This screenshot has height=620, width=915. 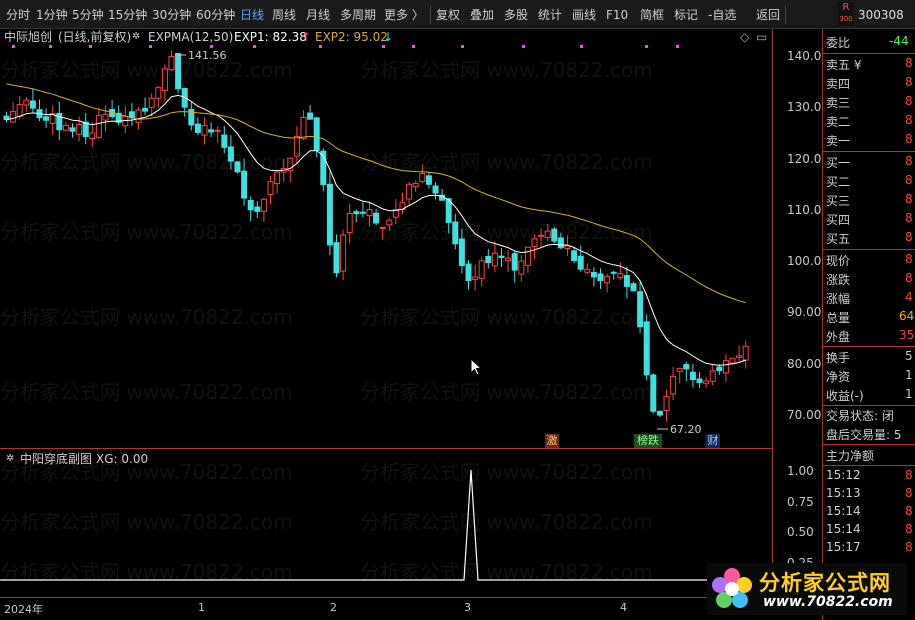 What do you see at coordinates (845, 396) in the screenshot?
I see `stat-label: 收益(-)` at bounding box center [845, 396].